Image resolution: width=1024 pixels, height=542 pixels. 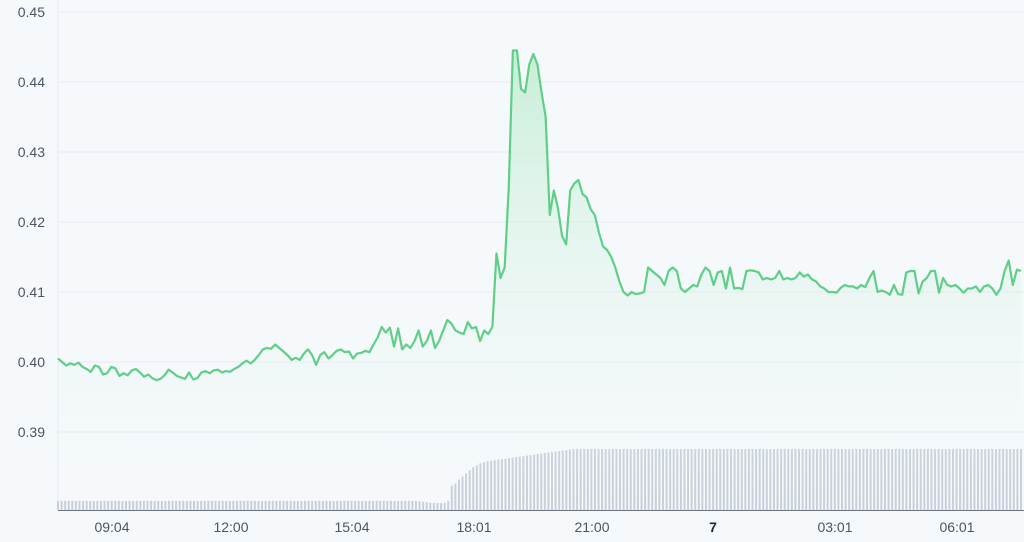 What do you see at coordinates (591, 527) in the screenshot?
I see `x-tick-label: 21:00` at bounding box center [591, 527].